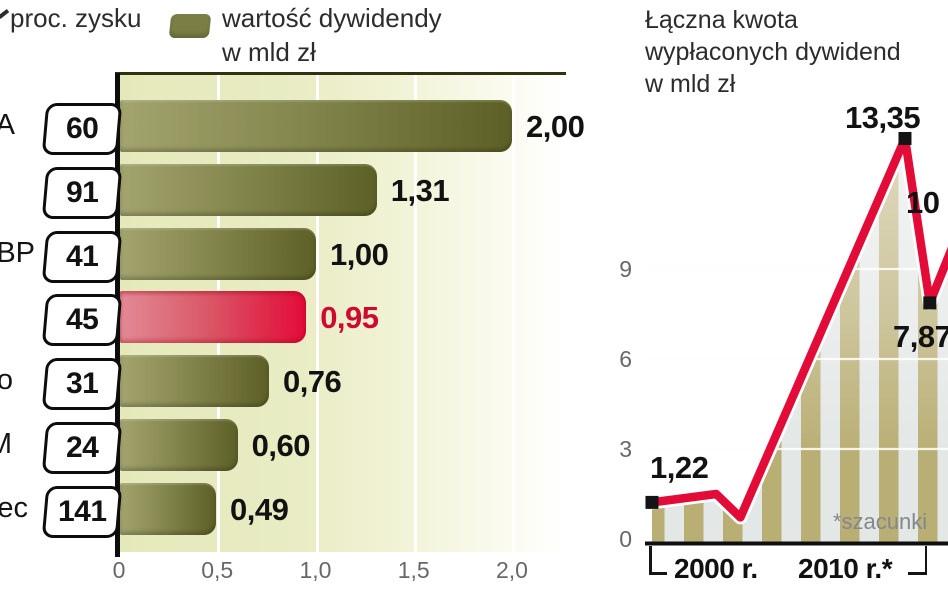 Image resolution: width=948 pixels, height=593 pixels. Describe the element at coordinates (625, 539) in the screenshot. I see `line-y-tick: 0` at that location.